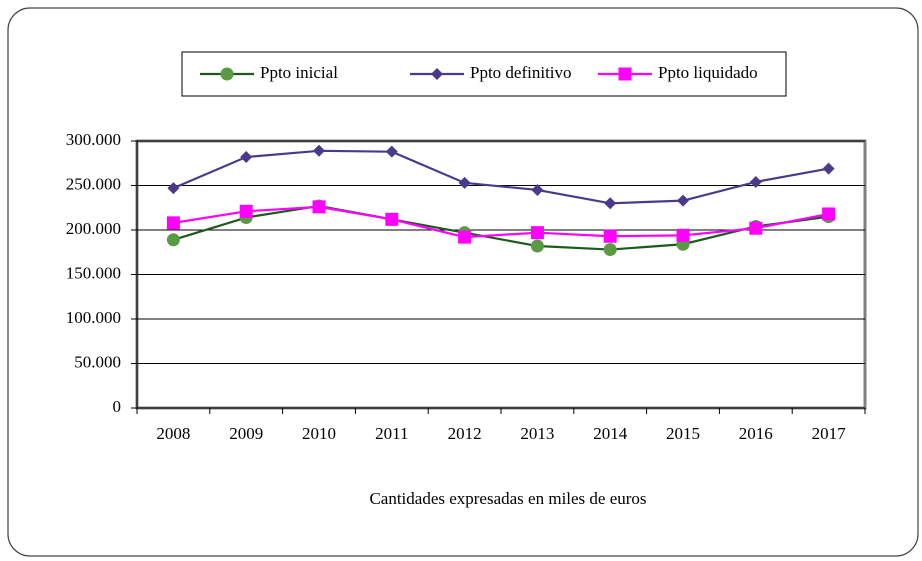 The width and height of the screenshot is (922, 561). What do you see at coordinates (829, 433) in the screenshot?
I see `x-tick-label: 2017` at bounding box center [829, 433].